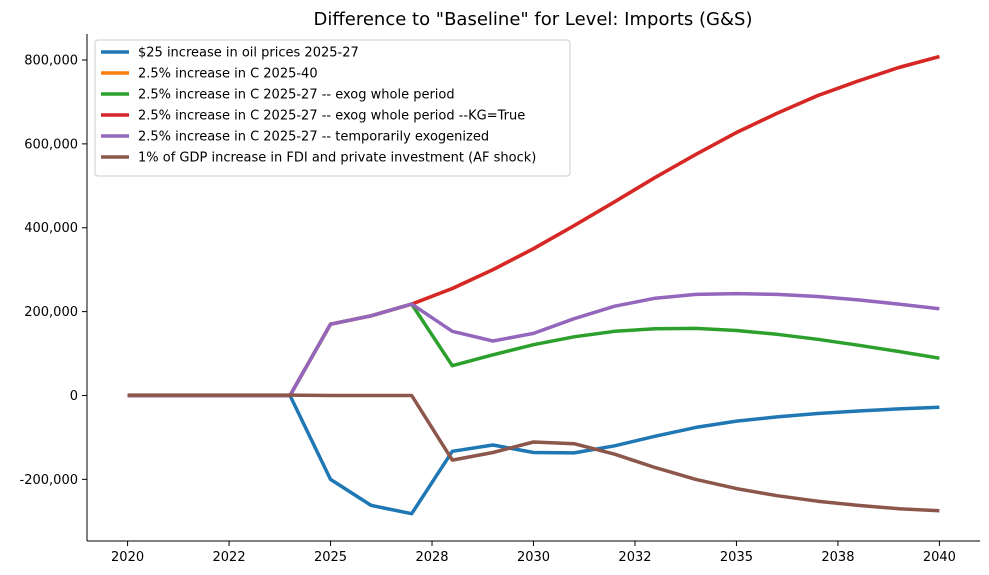 The width and height of the screenshot is (989, 575). What do you see at coordinates (53, 271) in the screenshot?
I see `y-ticks: -200,000 0 200,000 400,000 600,000 800,000` at bounding box center [53, 271].